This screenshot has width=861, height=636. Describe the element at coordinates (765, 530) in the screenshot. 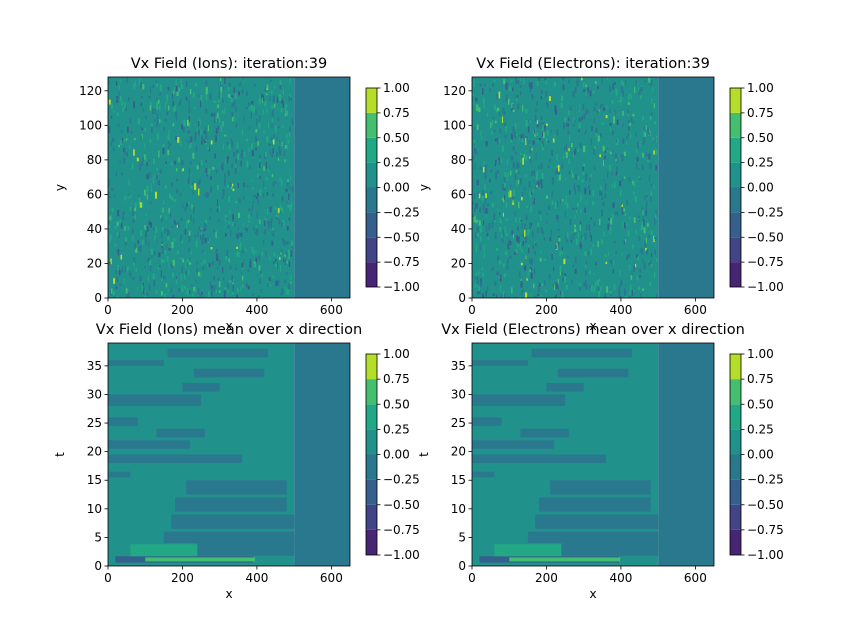

I see `colorbar-tick-label: −0.75` at that location.